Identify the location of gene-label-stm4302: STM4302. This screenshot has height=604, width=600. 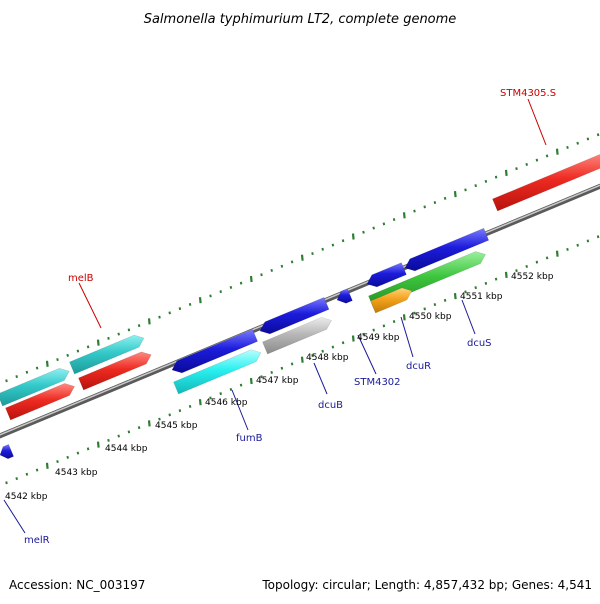
(377, 382).